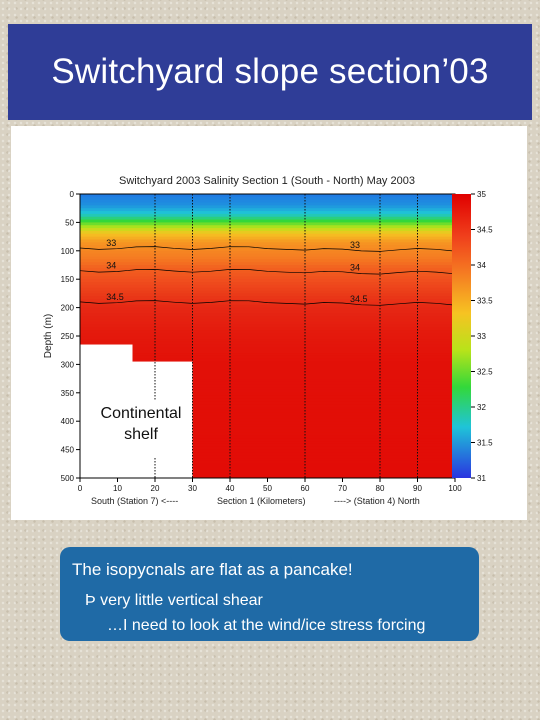 Image resolution: width=540 pixels, height=720 pixels. Describe the element at coordinates (68, 450) in the screenshot. I see `y-tick-label: 450` at that location.